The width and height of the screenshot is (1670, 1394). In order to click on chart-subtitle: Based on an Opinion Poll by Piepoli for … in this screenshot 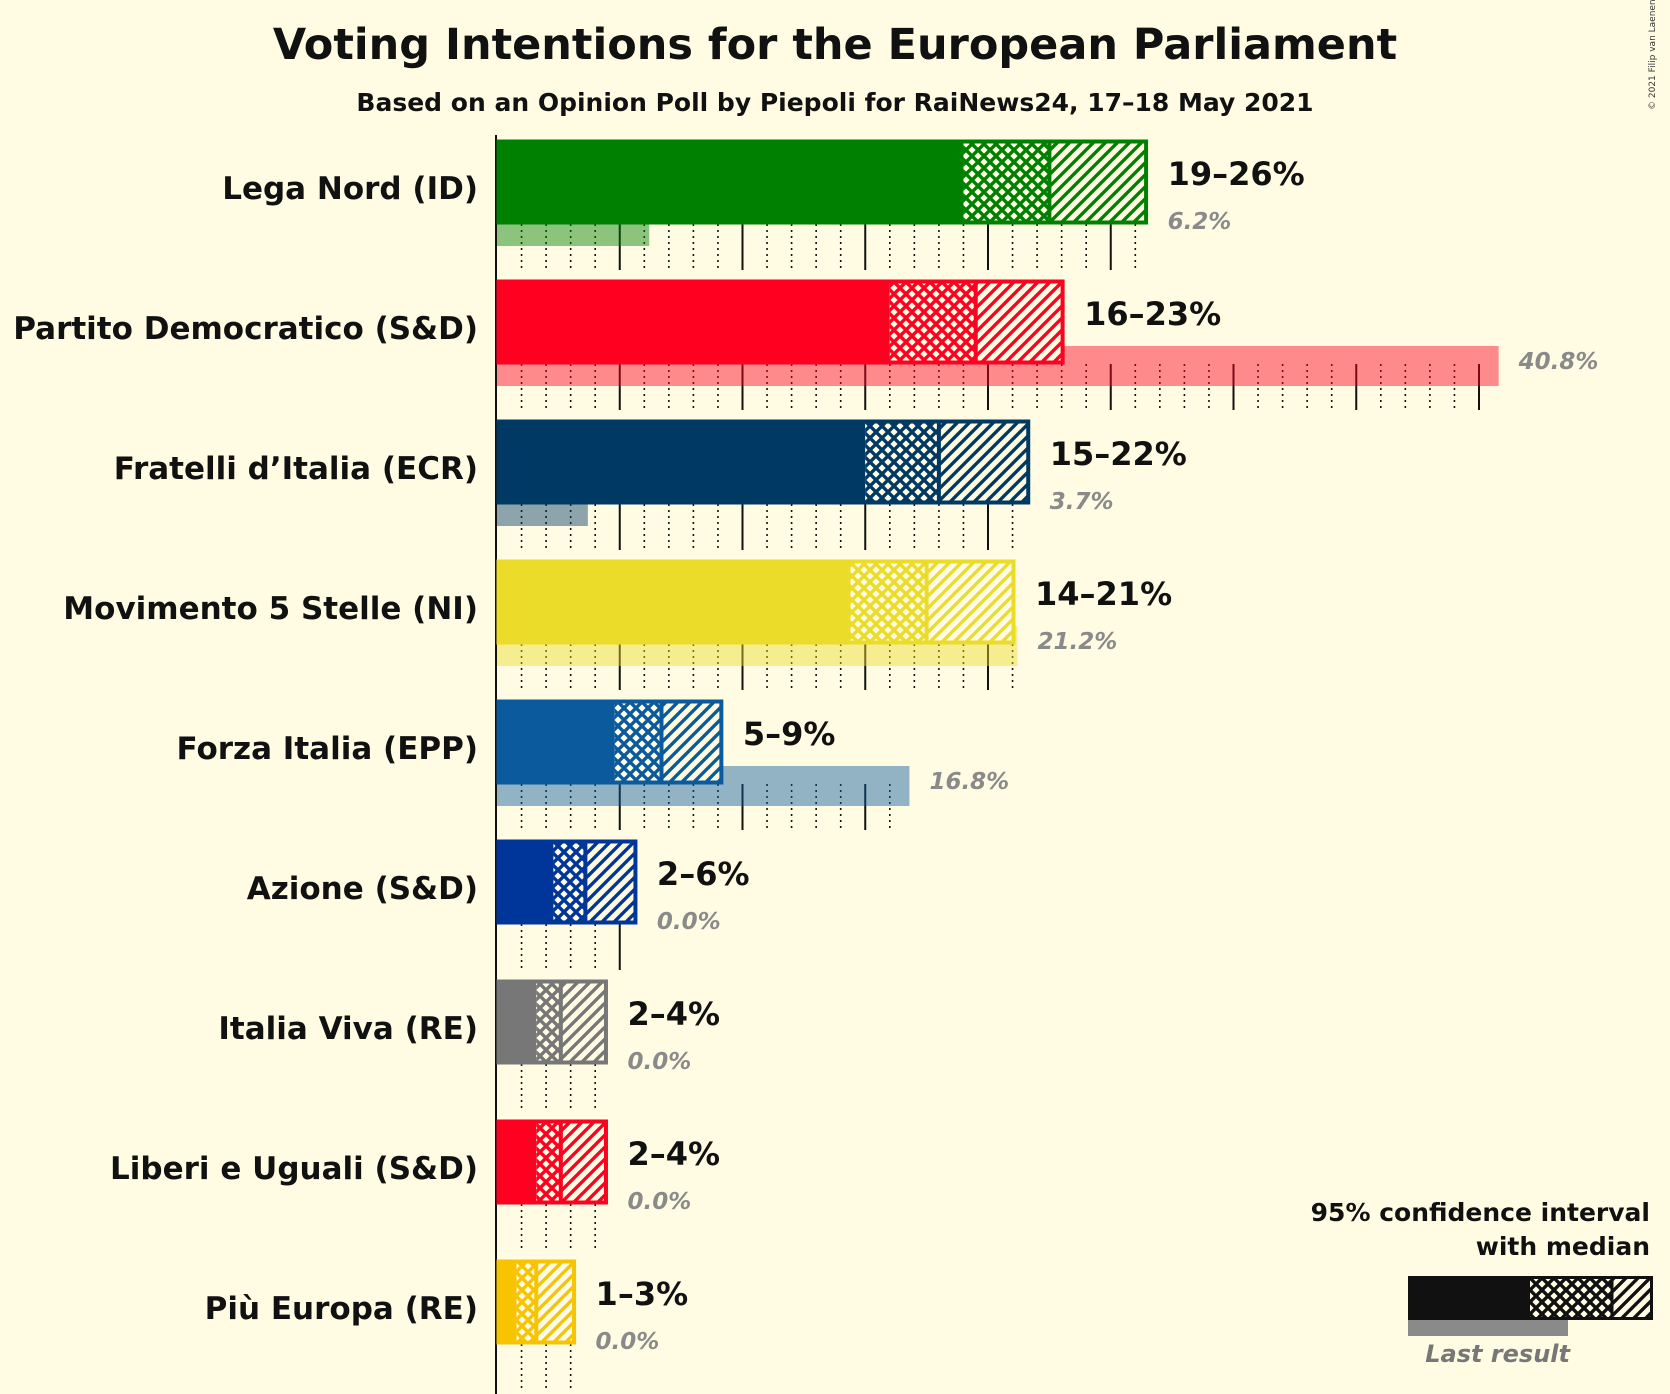, I will do `click(835, 102)`.